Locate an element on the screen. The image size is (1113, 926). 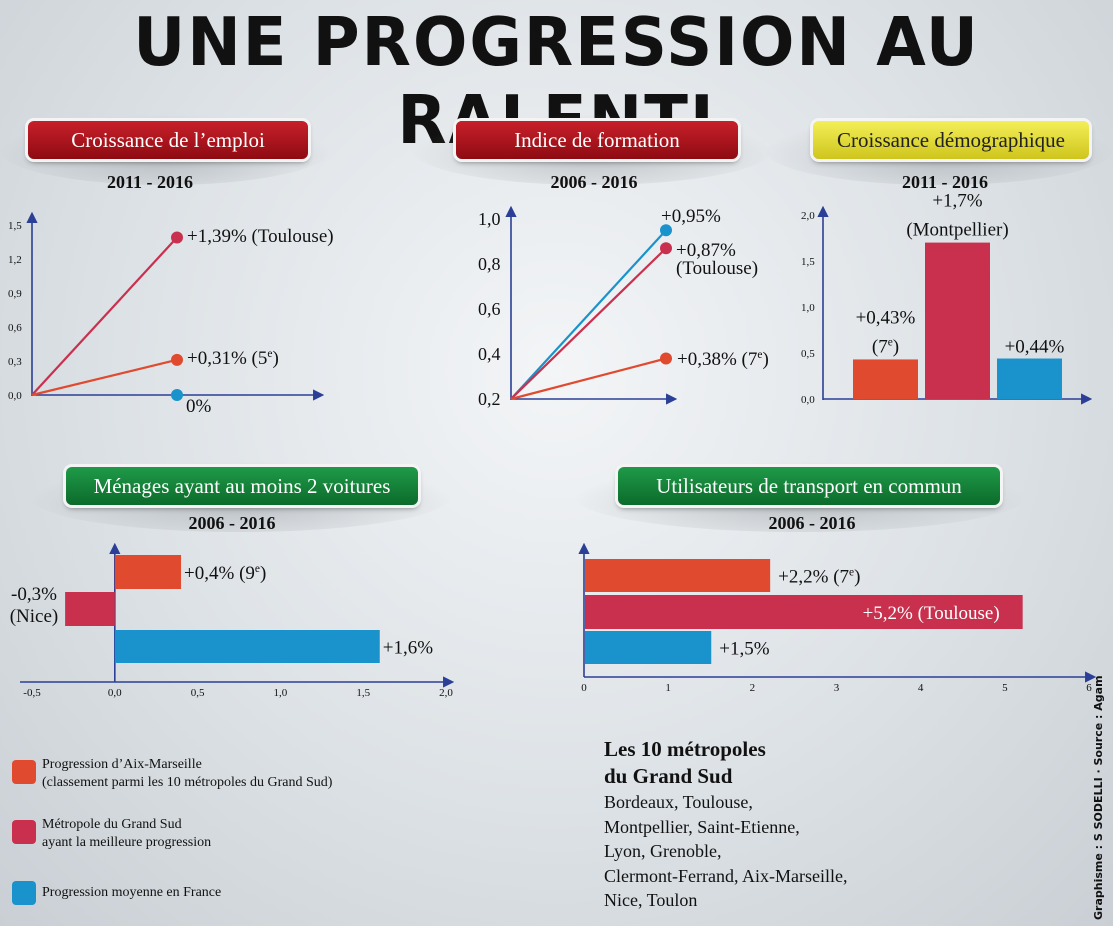
legend-best-line2: ayant la meilleure progression is located at coordinates (127, 842).